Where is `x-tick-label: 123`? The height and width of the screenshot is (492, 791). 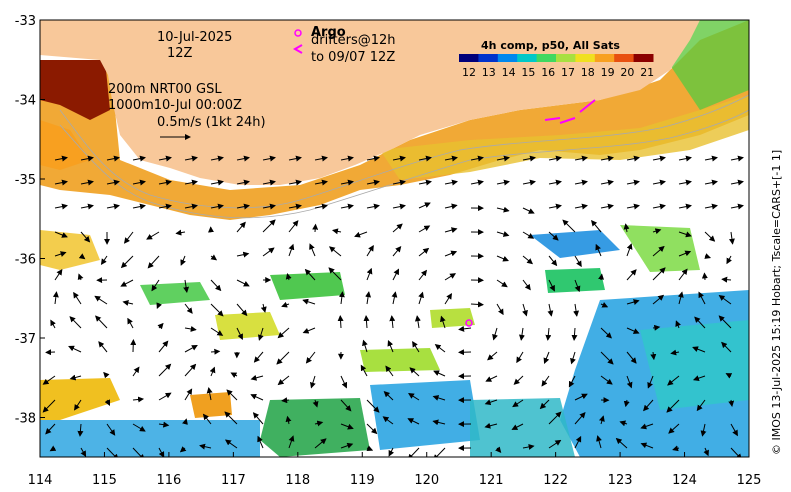 x-tick-label: 123 is located at coordinates (620, 480).